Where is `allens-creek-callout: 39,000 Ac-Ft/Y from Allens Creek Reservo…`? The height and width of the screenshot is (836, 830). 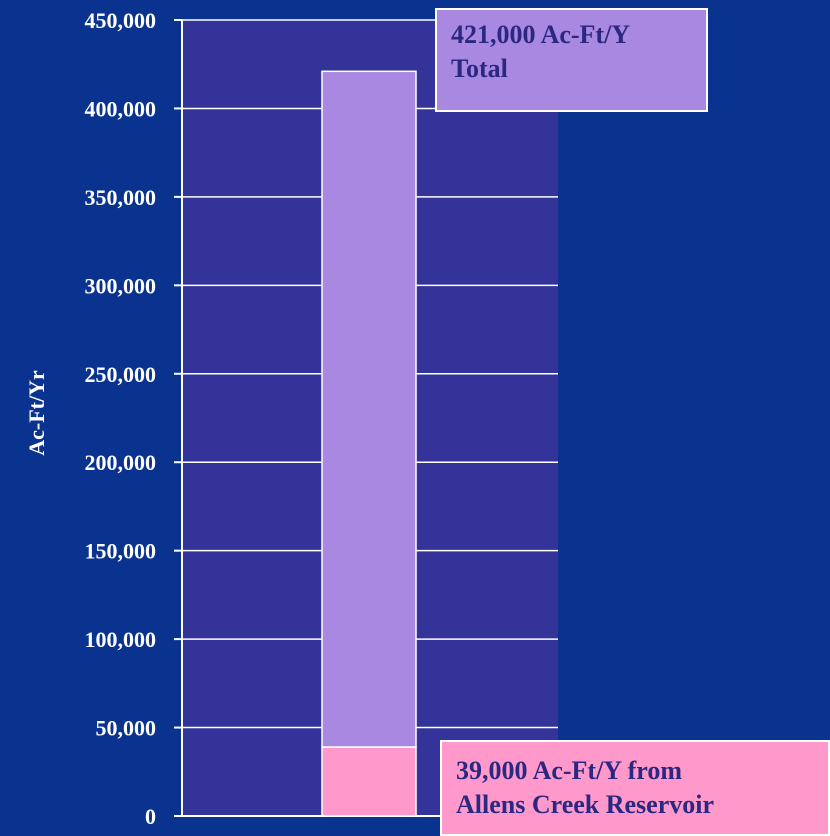
allens-creek-callout: 39,000 Ac-Ft/Y from Allens Creek Reservo… is located at coordinates (635, 788).